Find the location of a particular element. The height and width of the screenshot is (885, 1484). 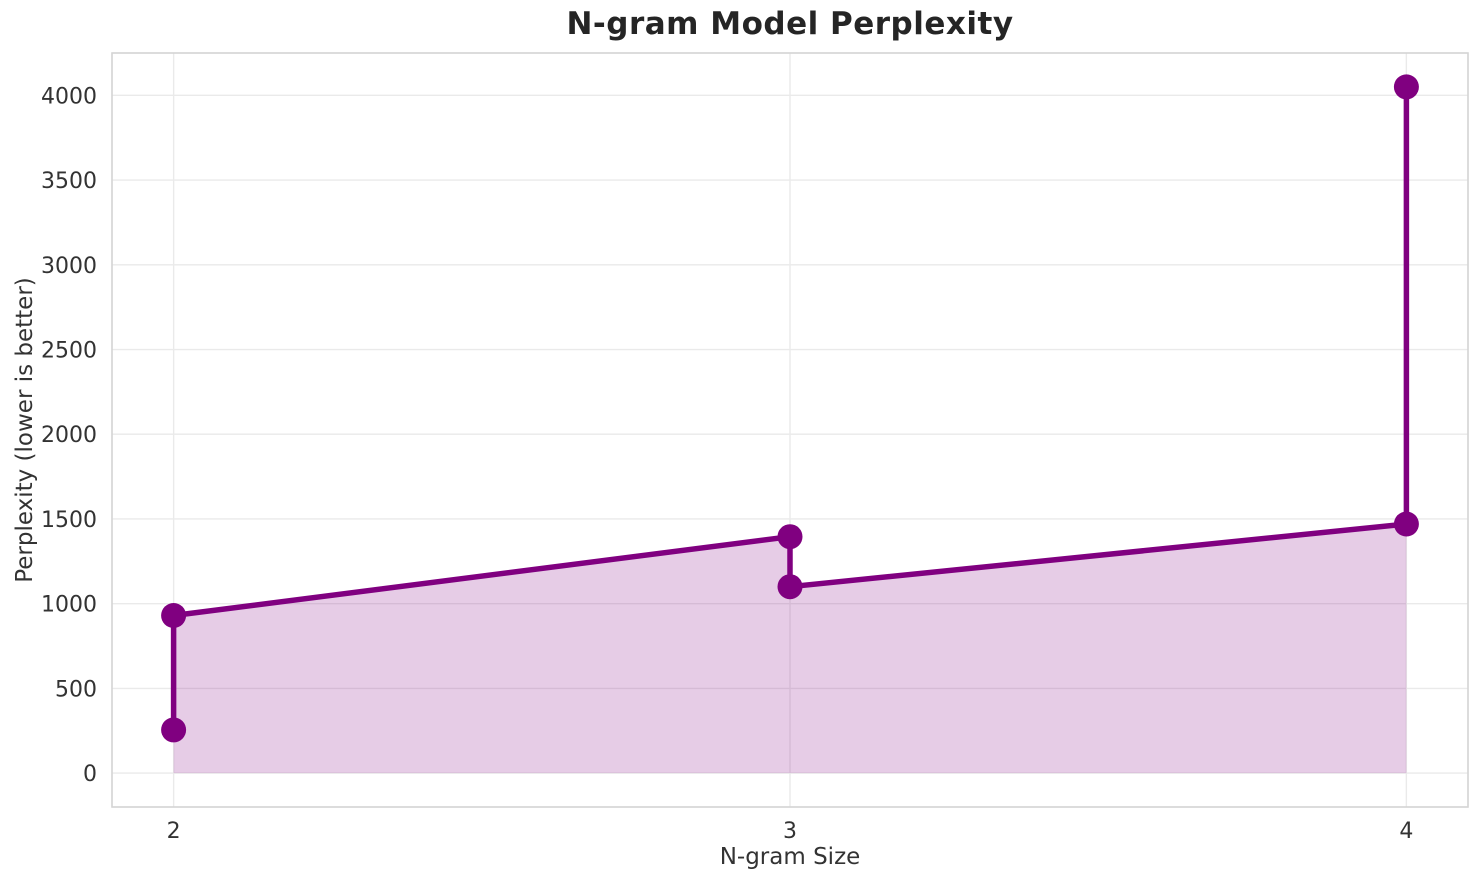

x-axis-label: N-gram Size is located at coordinates (790, 857).